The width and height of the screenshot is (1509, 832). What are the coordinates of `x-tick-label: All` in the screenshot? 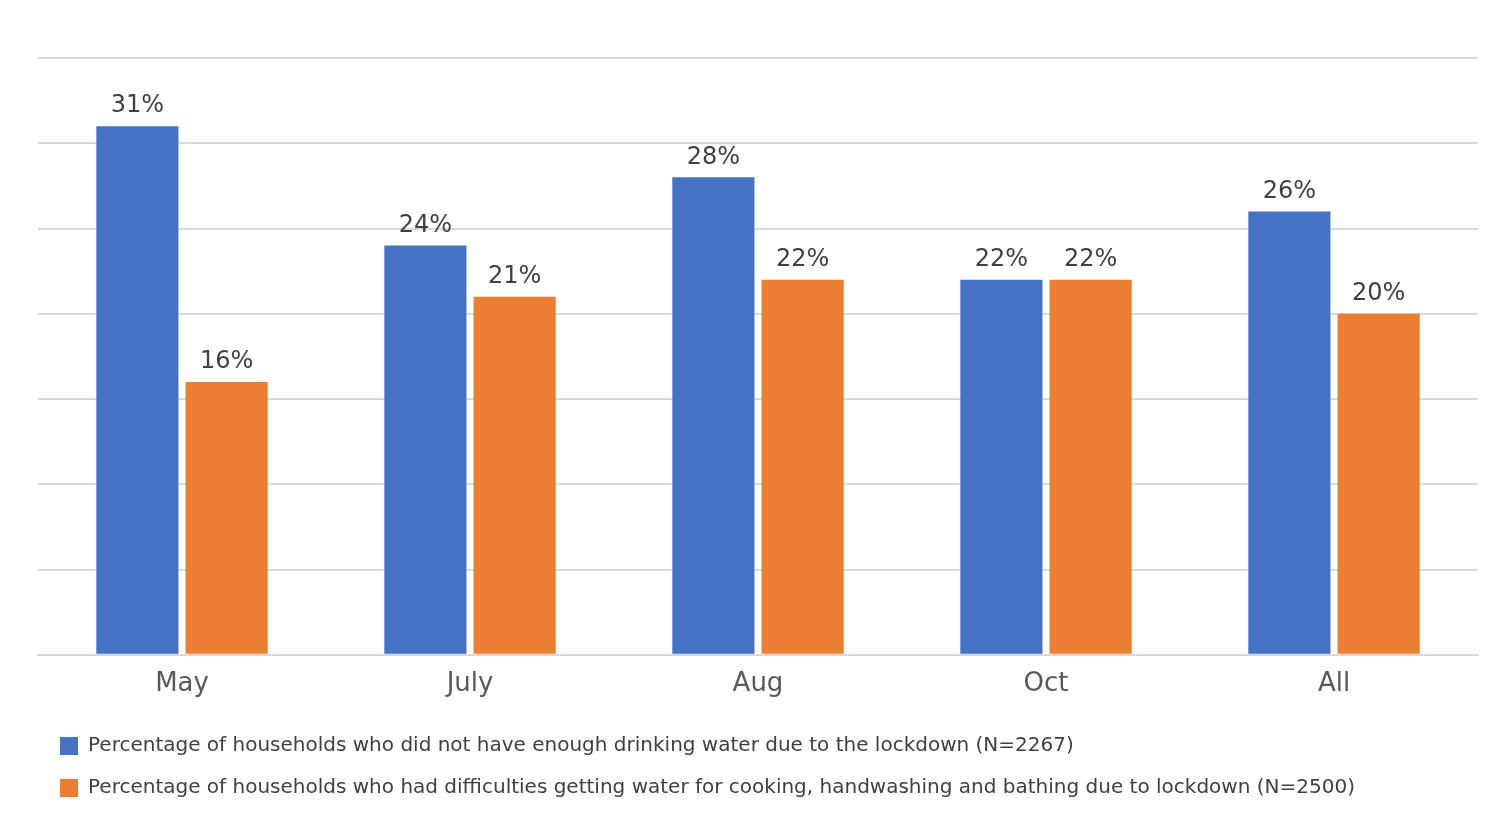 It's located at (1334, 682).